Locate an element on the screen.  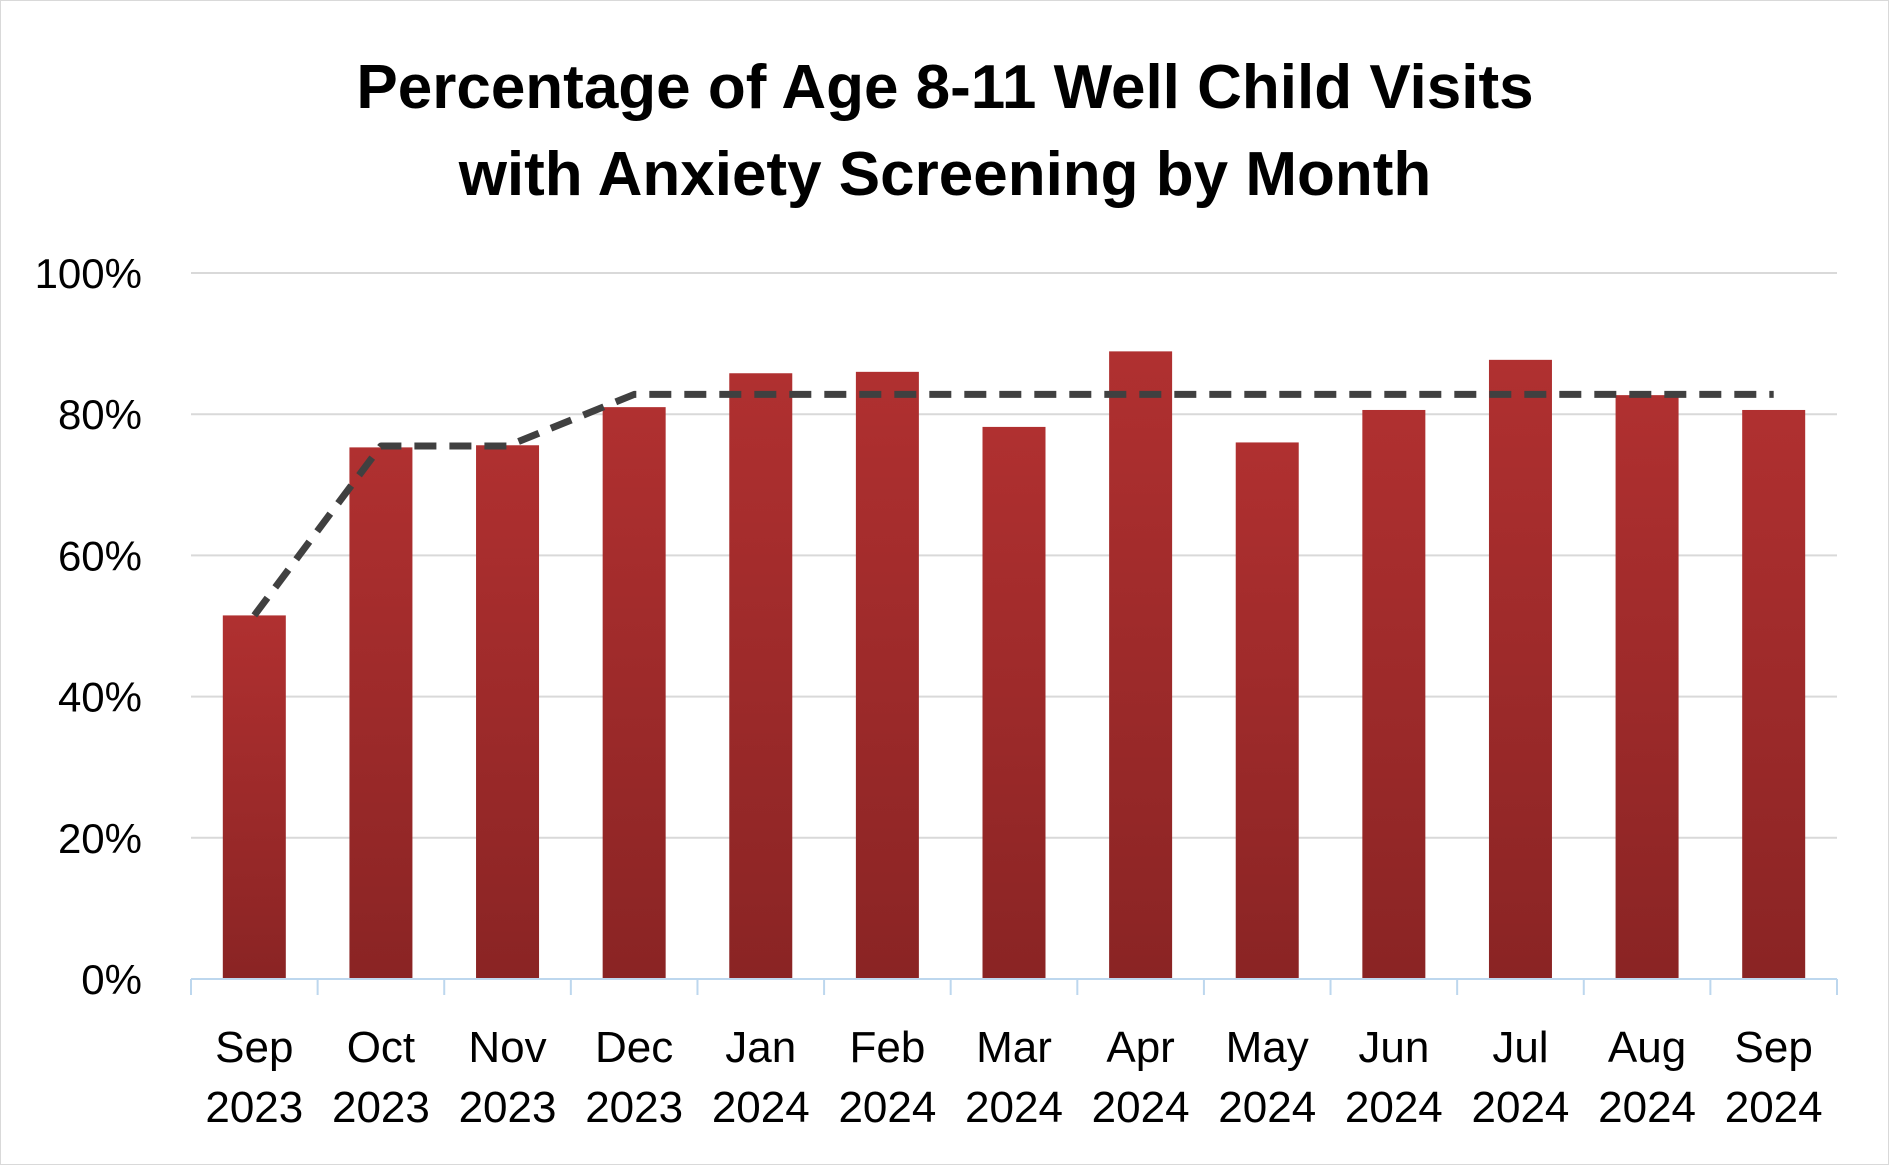
x-axis is located at coordinates (1014, 986).